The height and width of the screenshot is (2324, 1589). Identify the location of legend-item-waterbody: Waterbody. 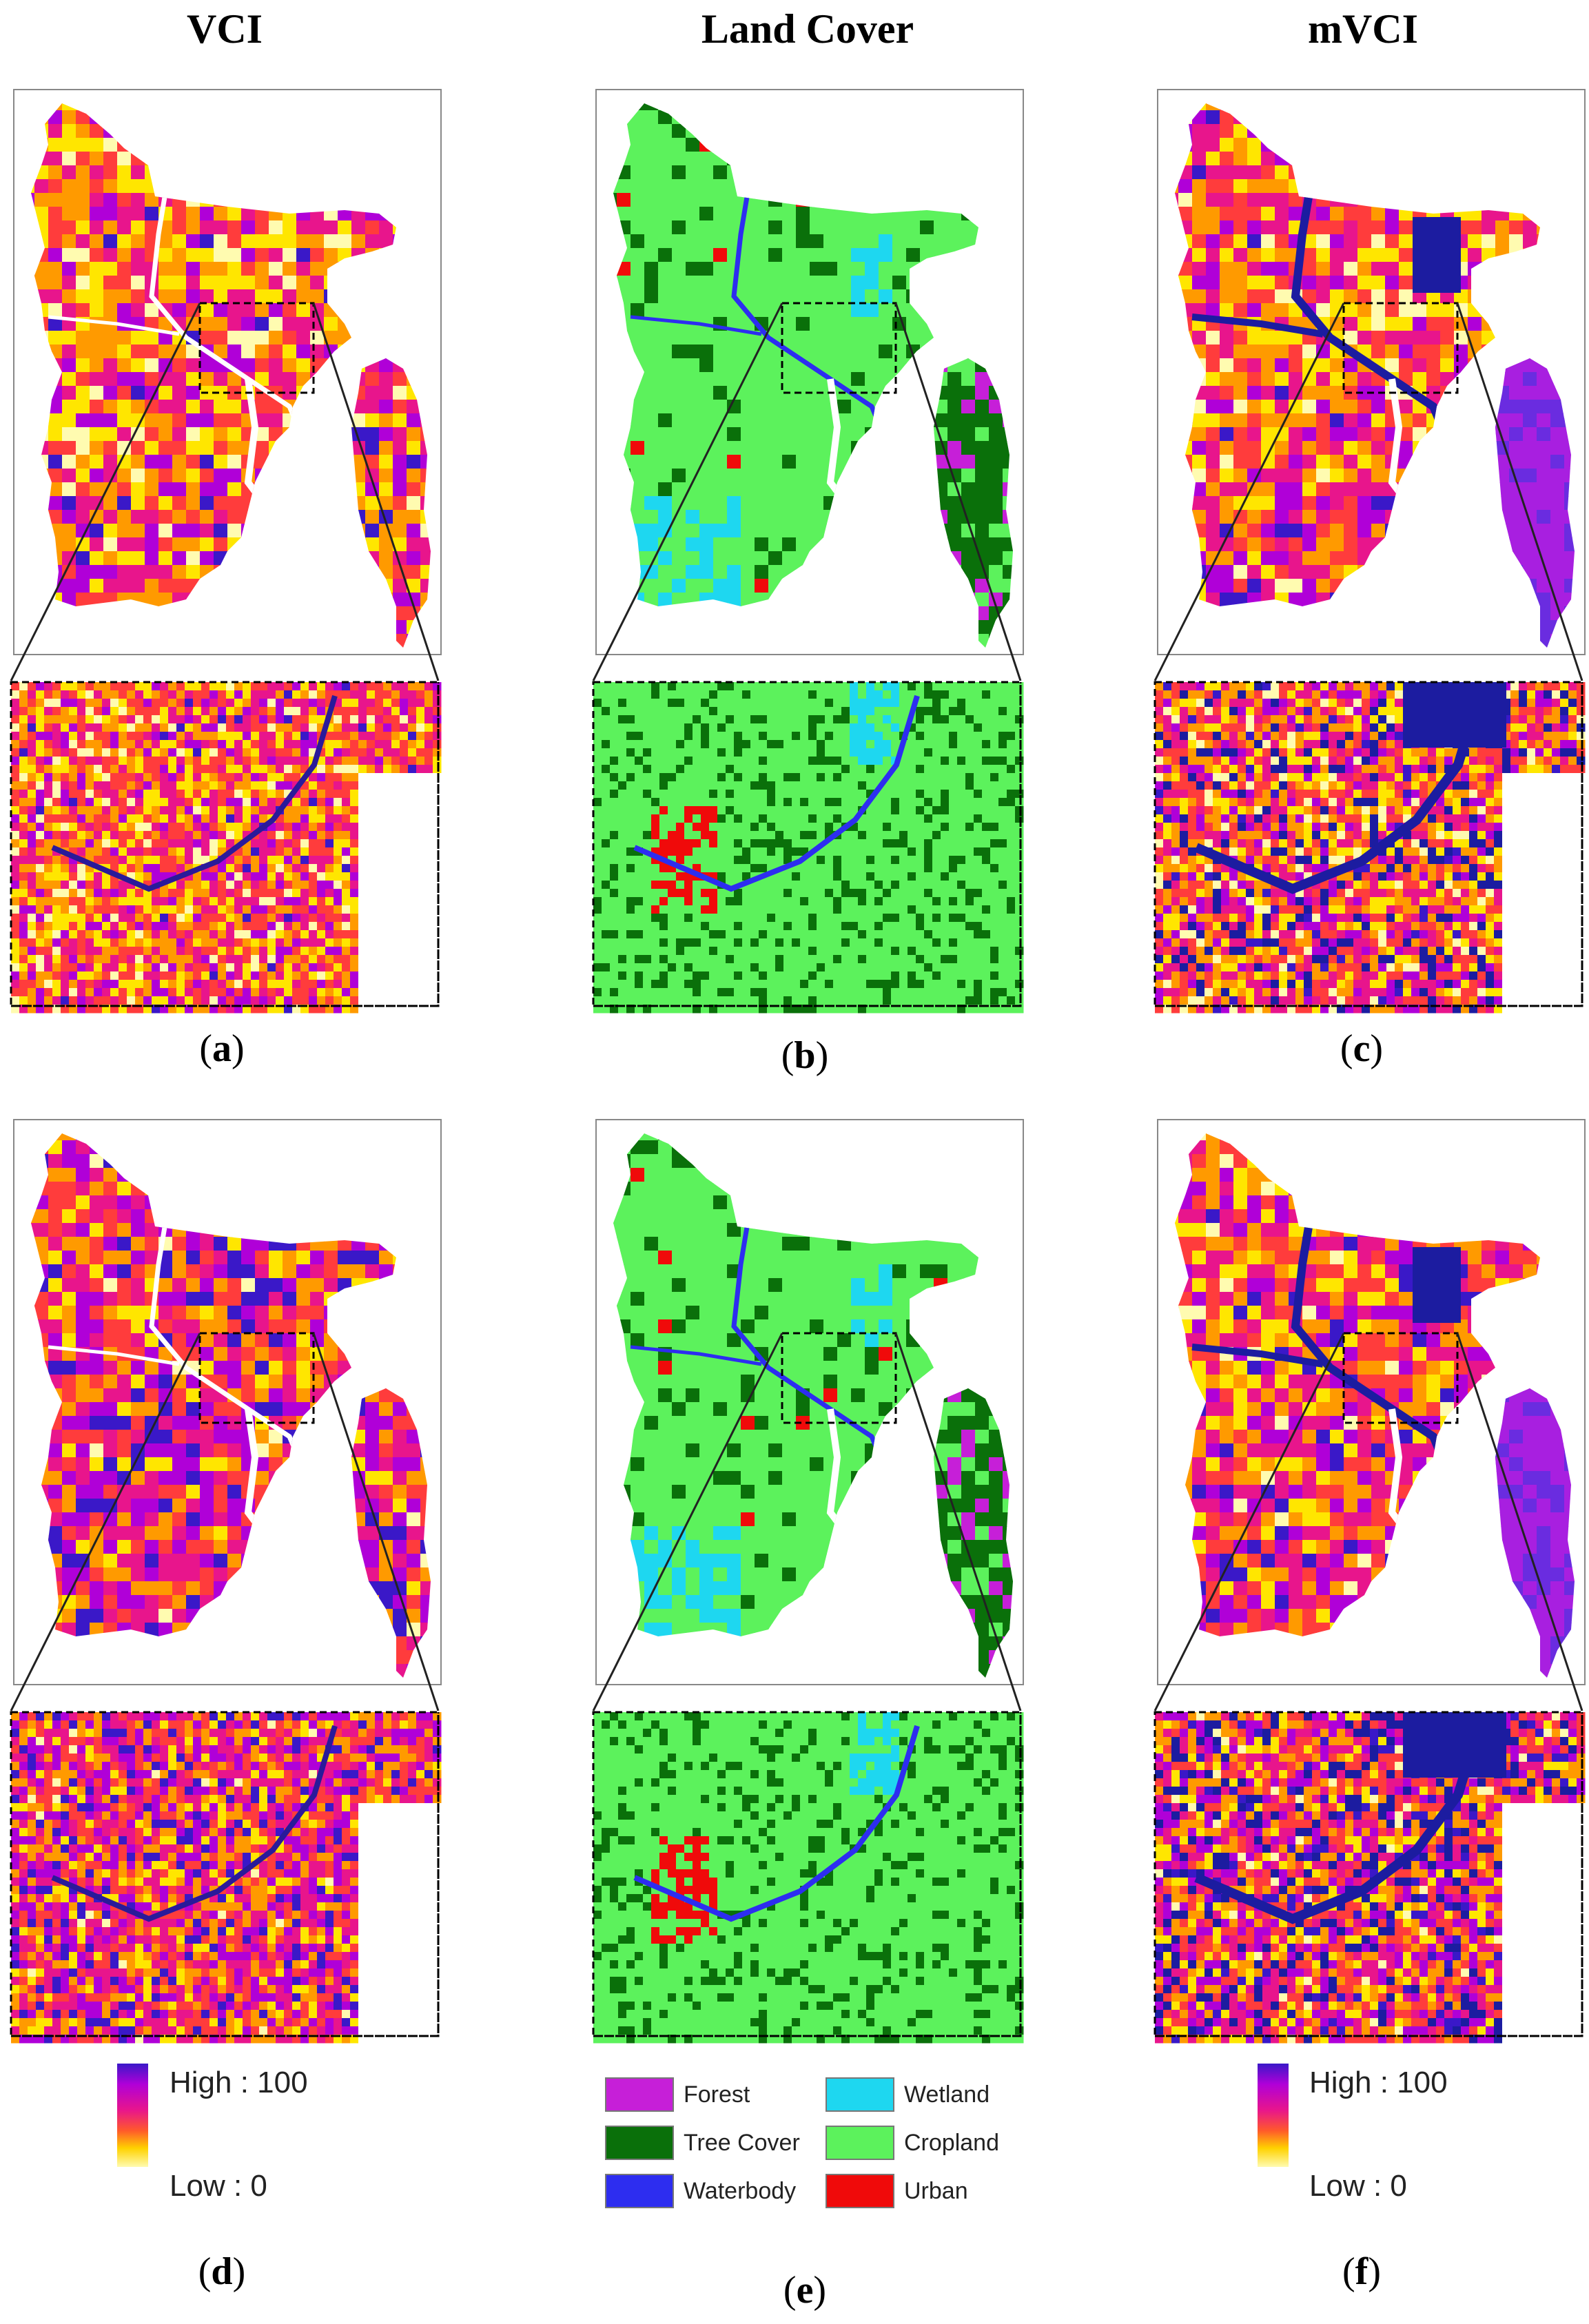
(700, 2191).